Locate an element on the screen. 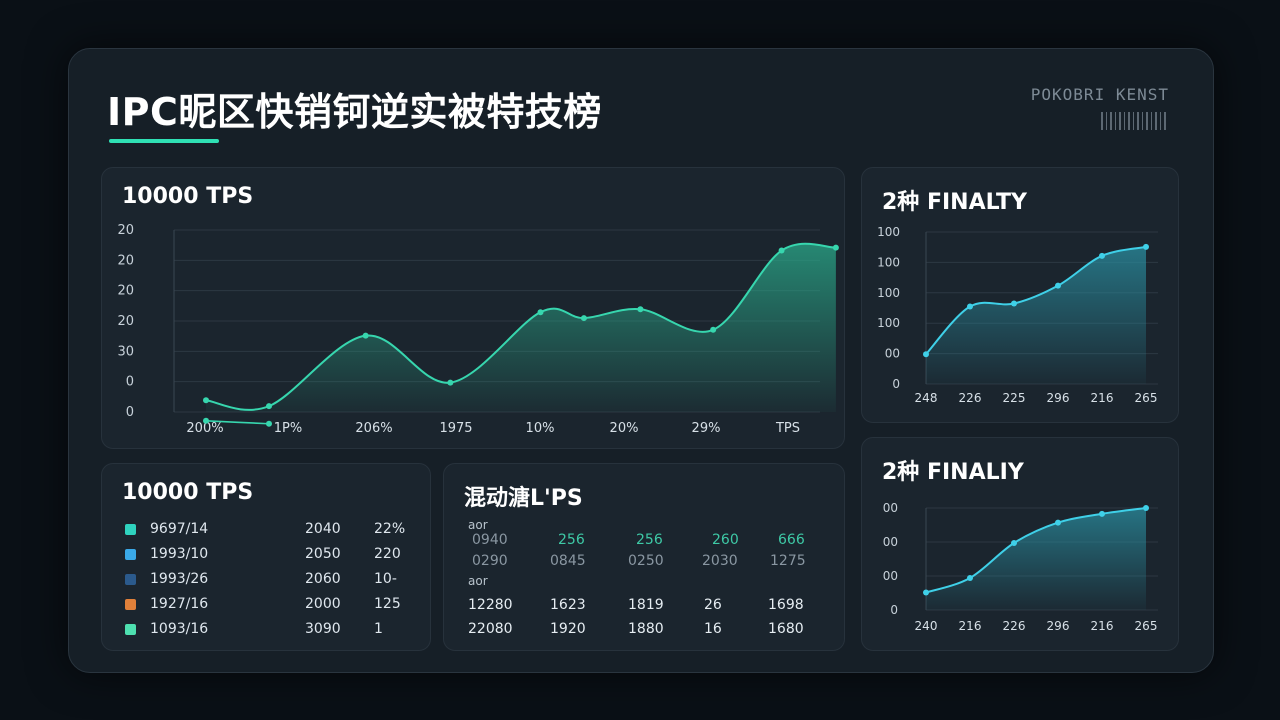  legend-label: 1927/16 is located at coordinates (179, 604).